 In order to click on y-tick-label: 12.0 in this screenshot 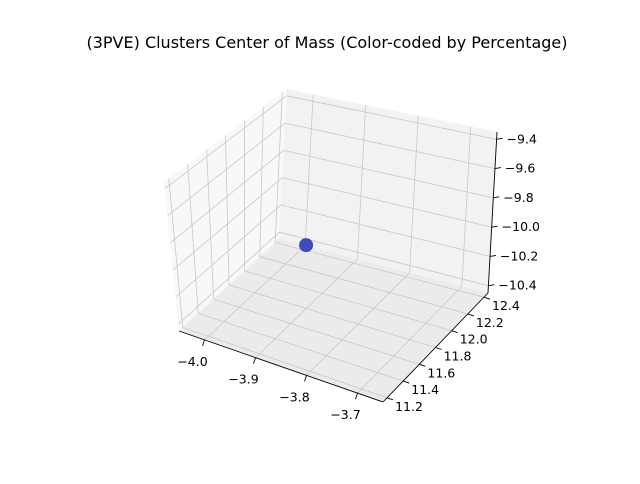, I will do `click(474, 339)`.